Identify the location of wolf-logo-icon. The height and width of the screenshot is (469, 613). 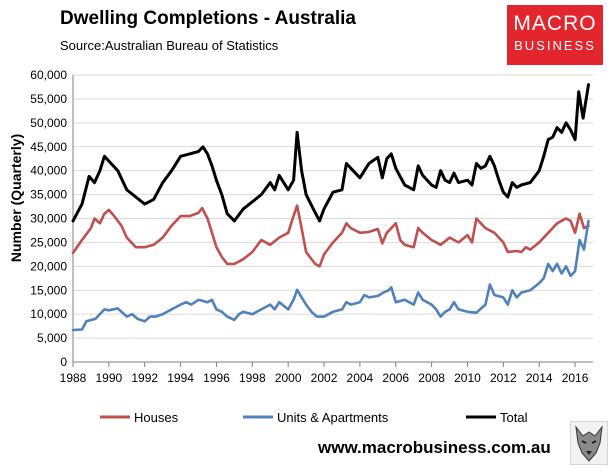
(589, 443).